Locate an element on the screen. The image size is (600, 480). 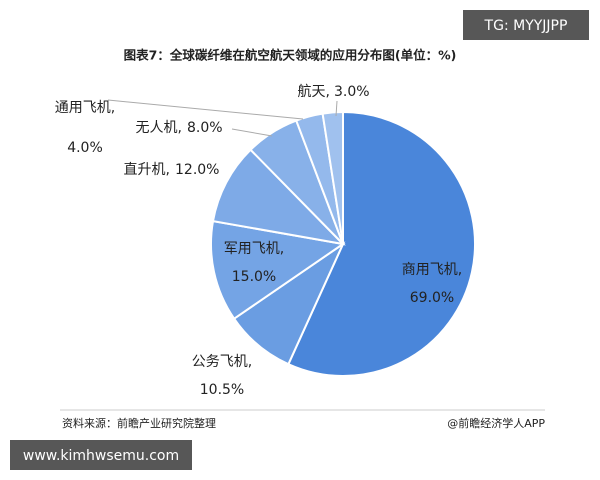
credit: @前瞻经济学人APP is located at coordinates (496, 423).